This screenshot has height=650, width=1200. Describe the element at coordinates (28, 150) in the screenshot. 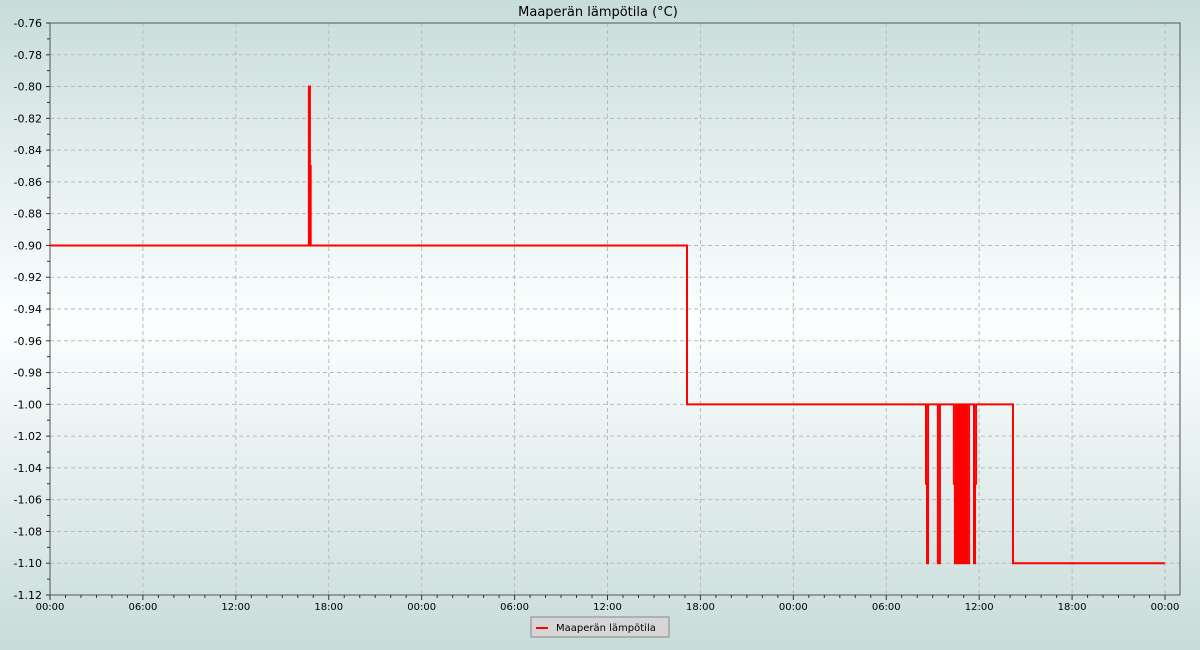

I see `y-tick-label: -0.84` at that location.